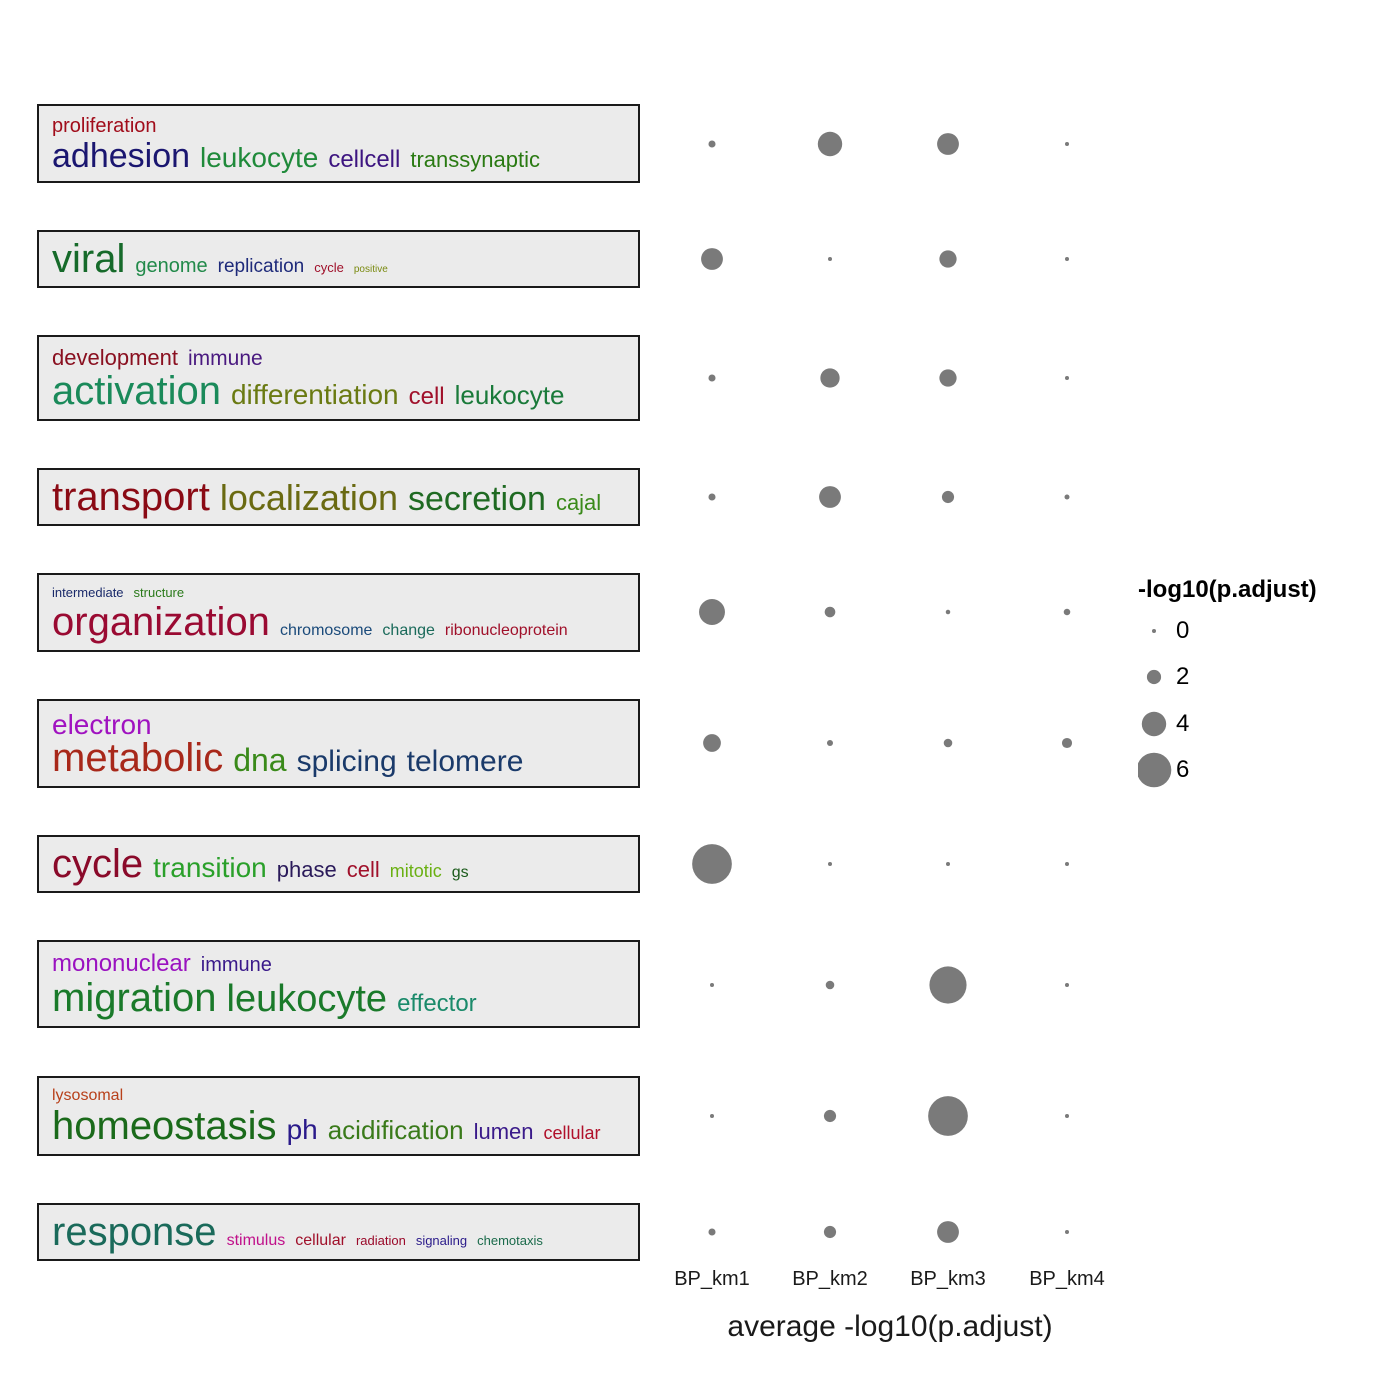  What do you see at coordinates (161, 622) in the screenshot?
I see `cloud-word: organization` at bounding box center [161, 622].